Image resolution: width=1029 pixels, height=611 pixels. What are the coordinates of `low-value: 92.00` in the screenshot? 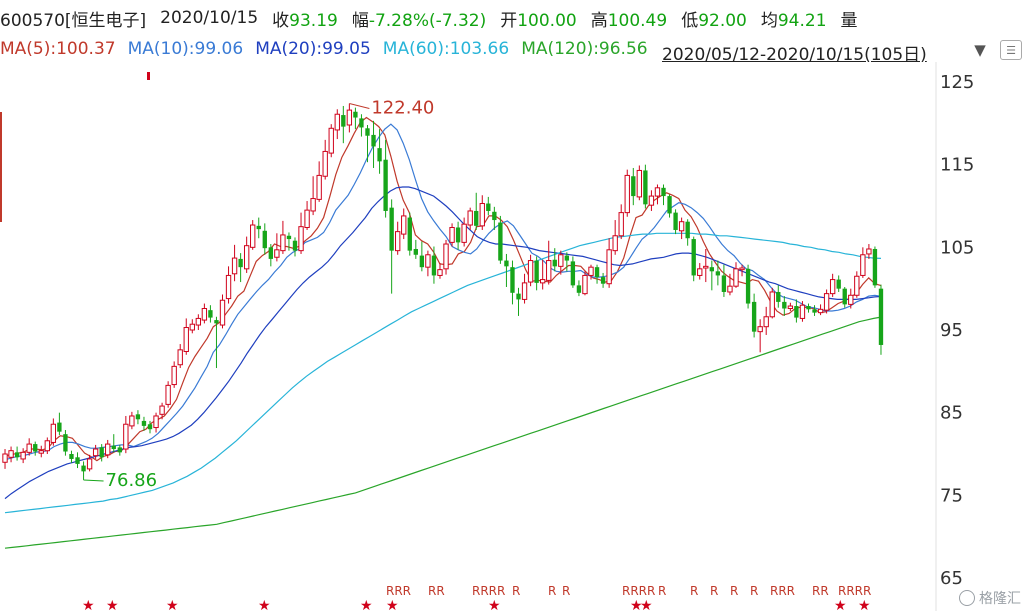 It's located at (722, 20).